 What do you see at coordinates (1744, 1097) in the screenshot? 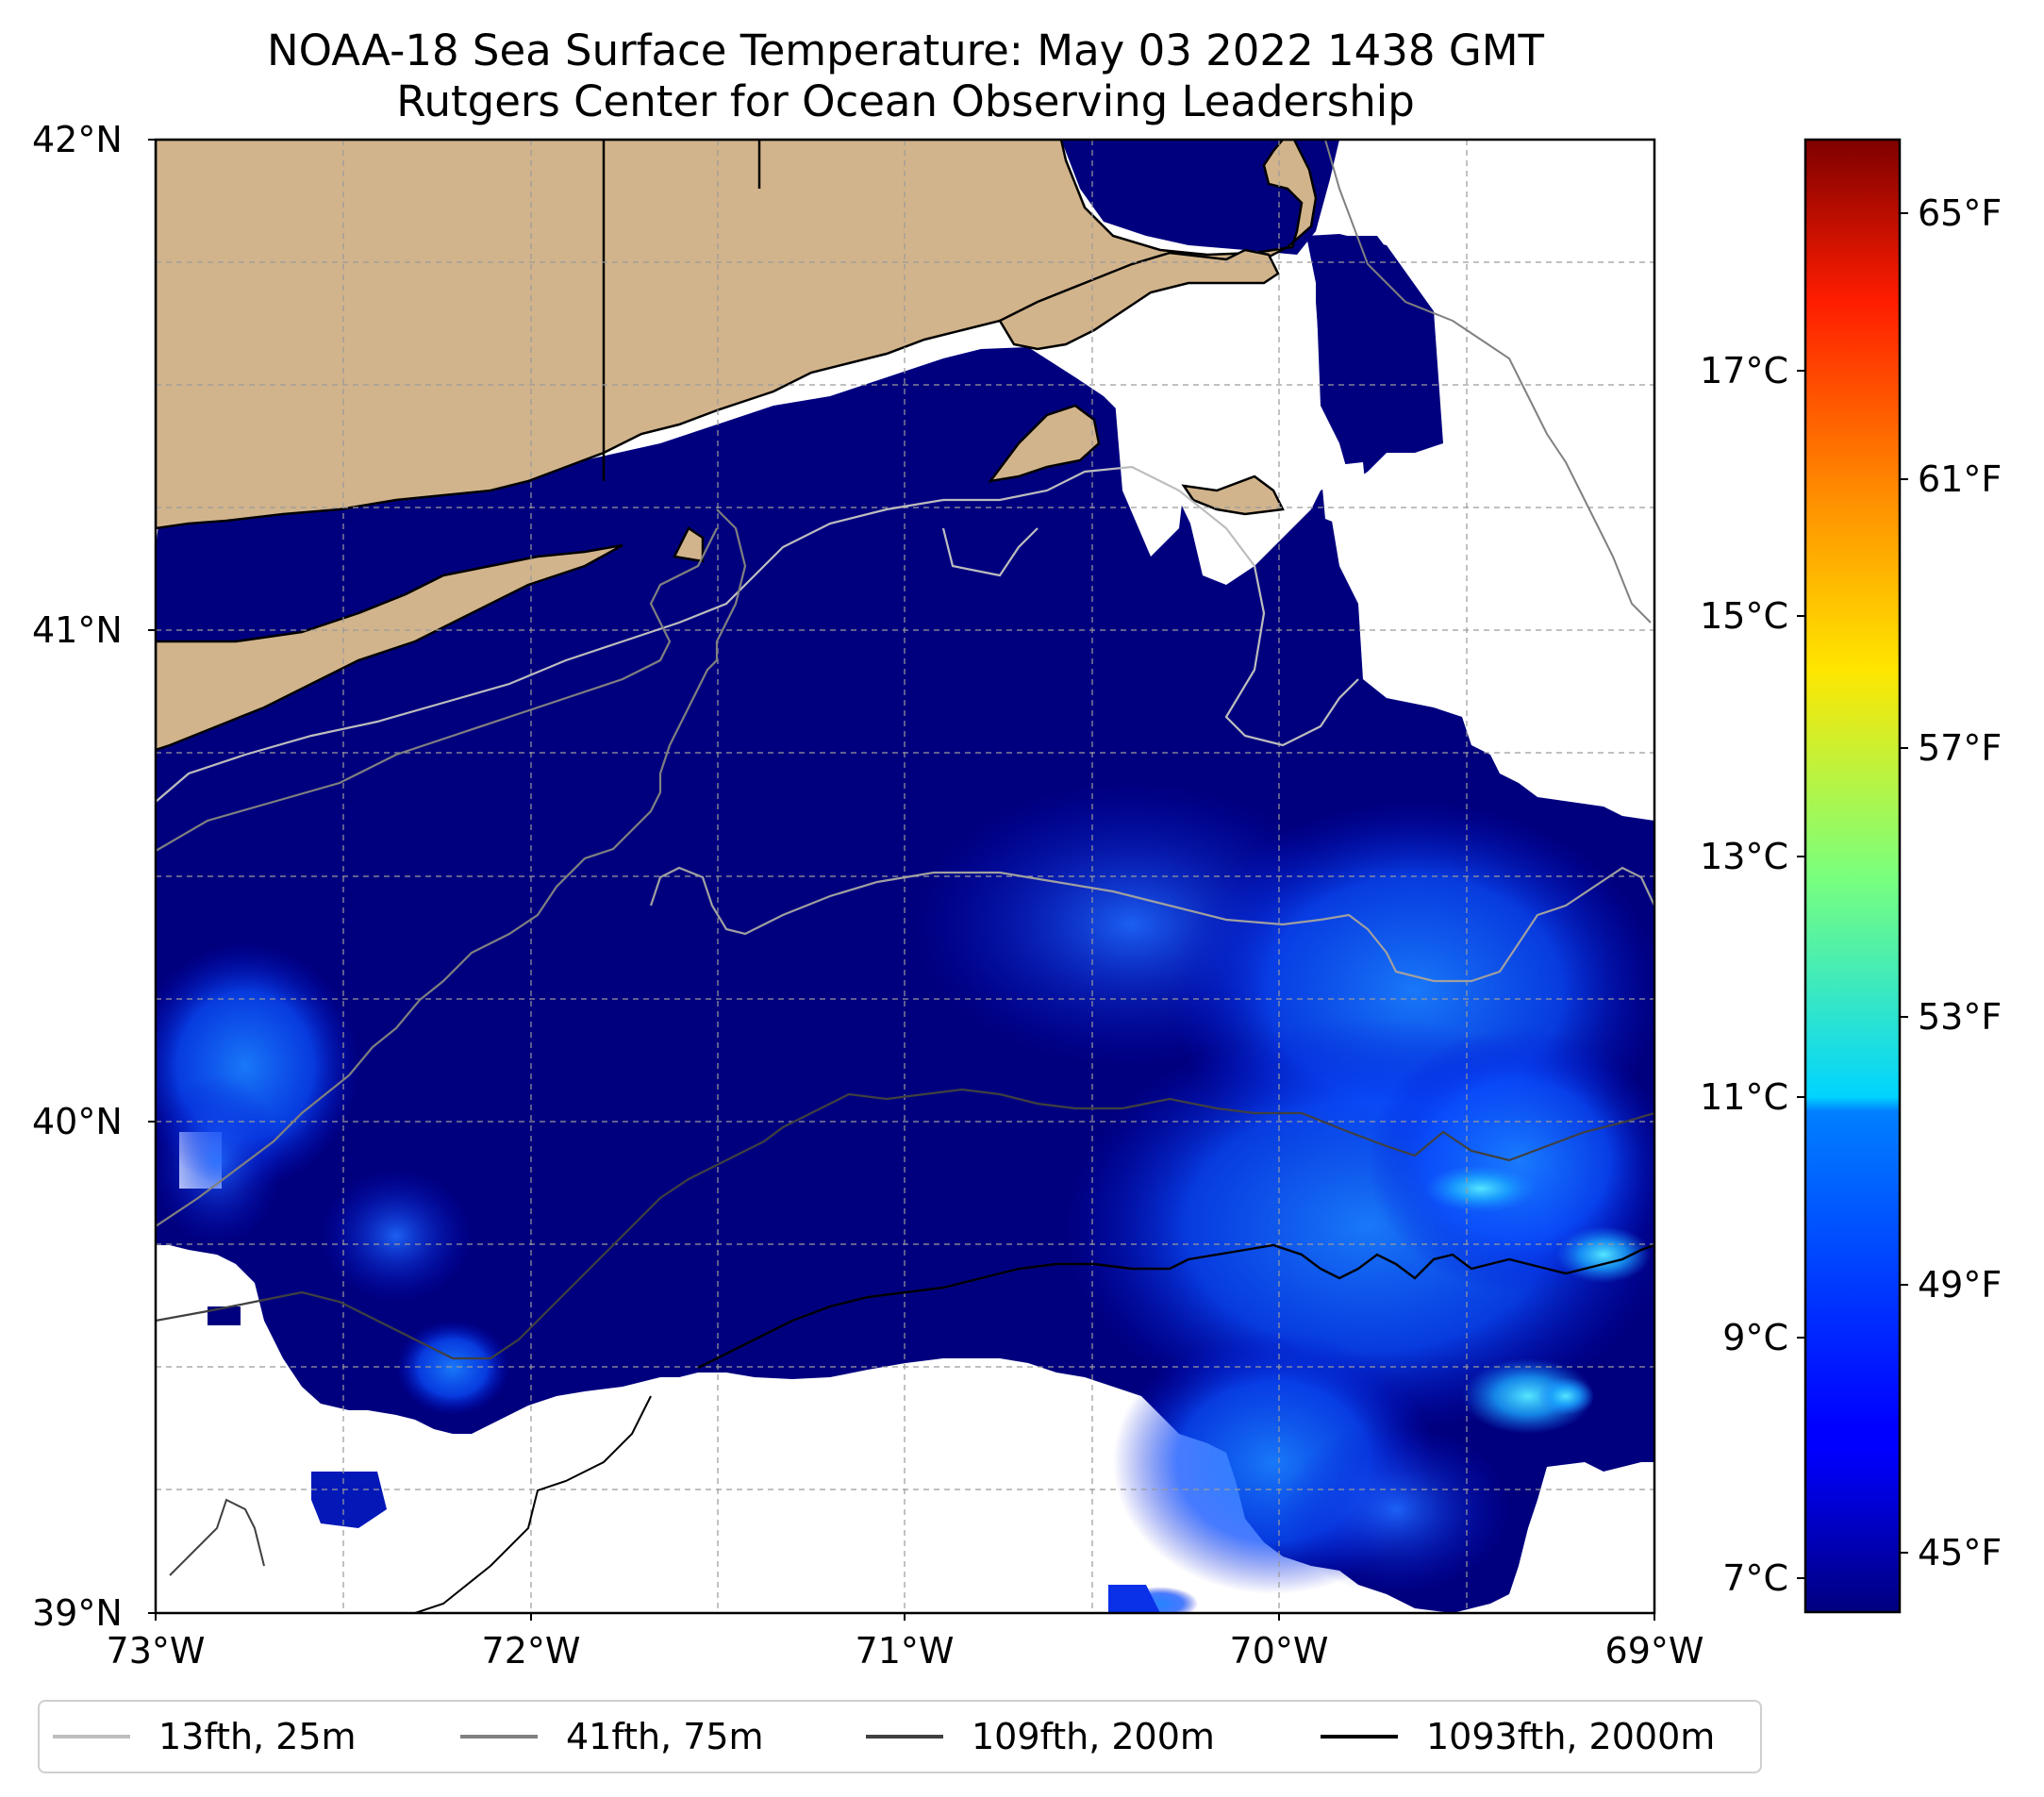
I see `colorbar-celsius-label: 11°C` at bounding box center [1744, 1097].